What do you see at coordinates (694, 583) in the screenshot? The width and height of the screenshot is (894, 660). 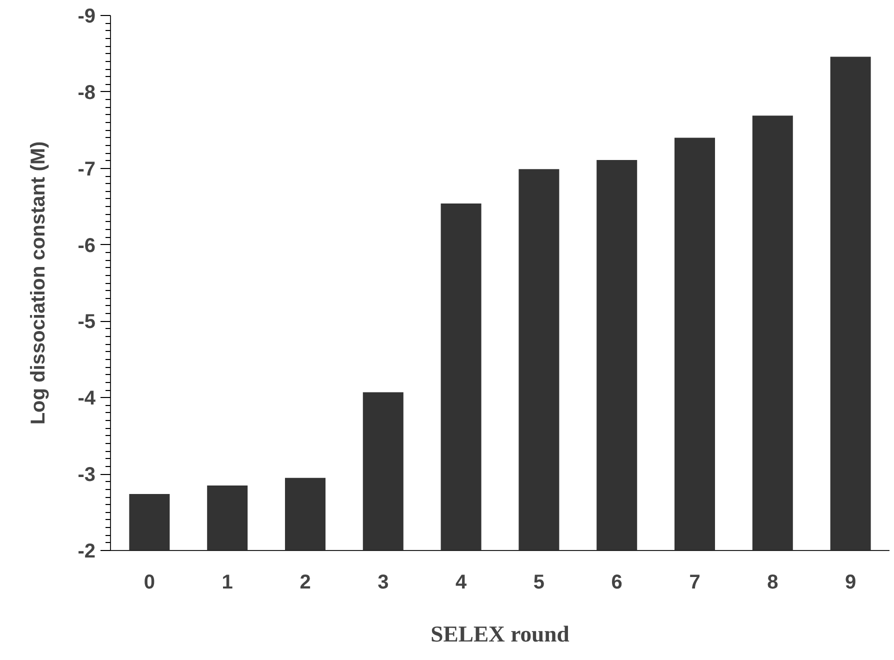 I see `x-tick-label: 7` at bounding box center [694, 583].